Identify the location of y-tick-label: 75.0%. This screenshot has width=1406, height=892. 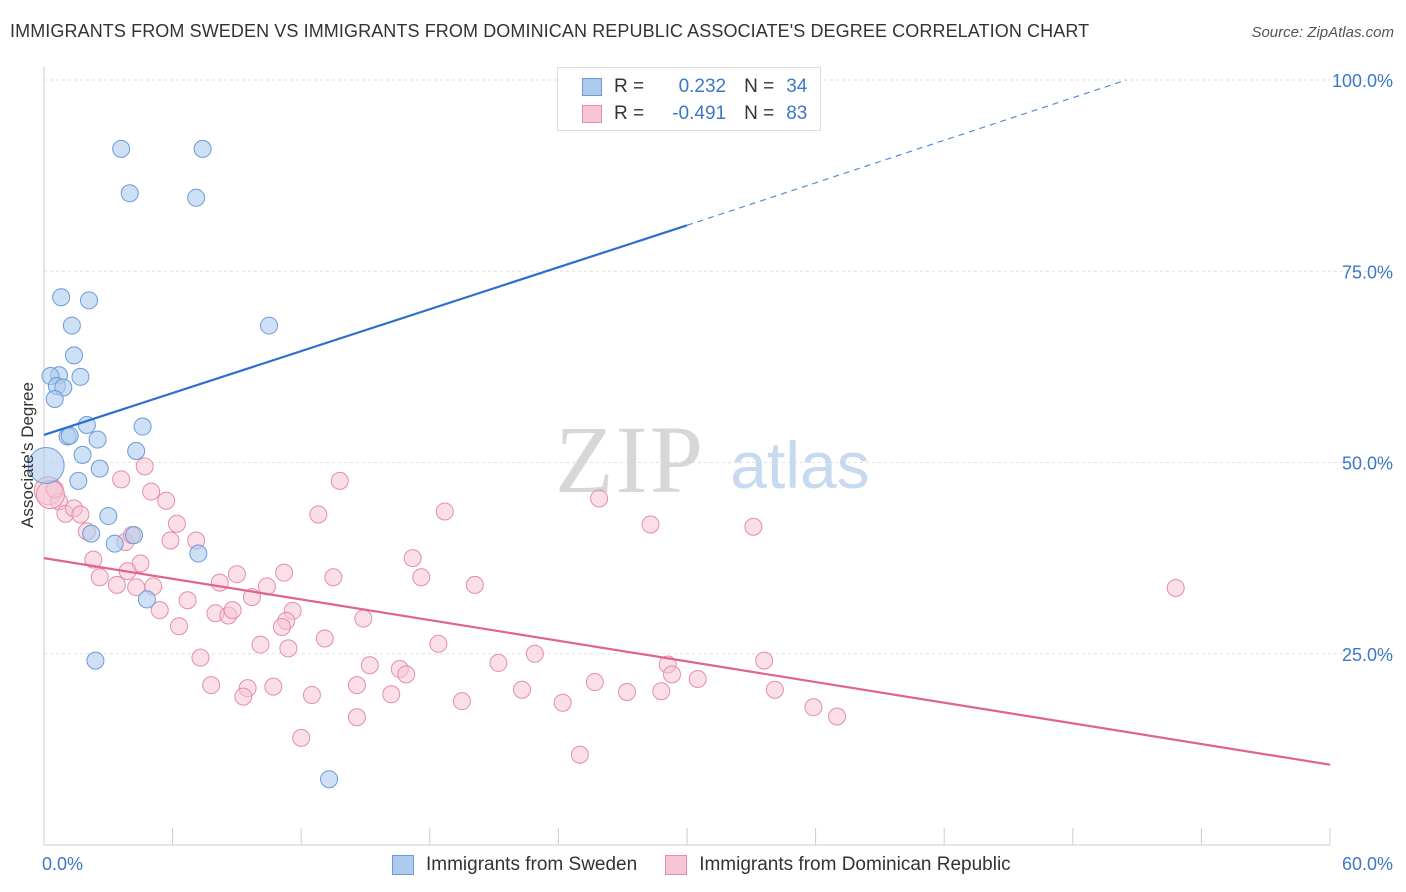
(1367, 272).